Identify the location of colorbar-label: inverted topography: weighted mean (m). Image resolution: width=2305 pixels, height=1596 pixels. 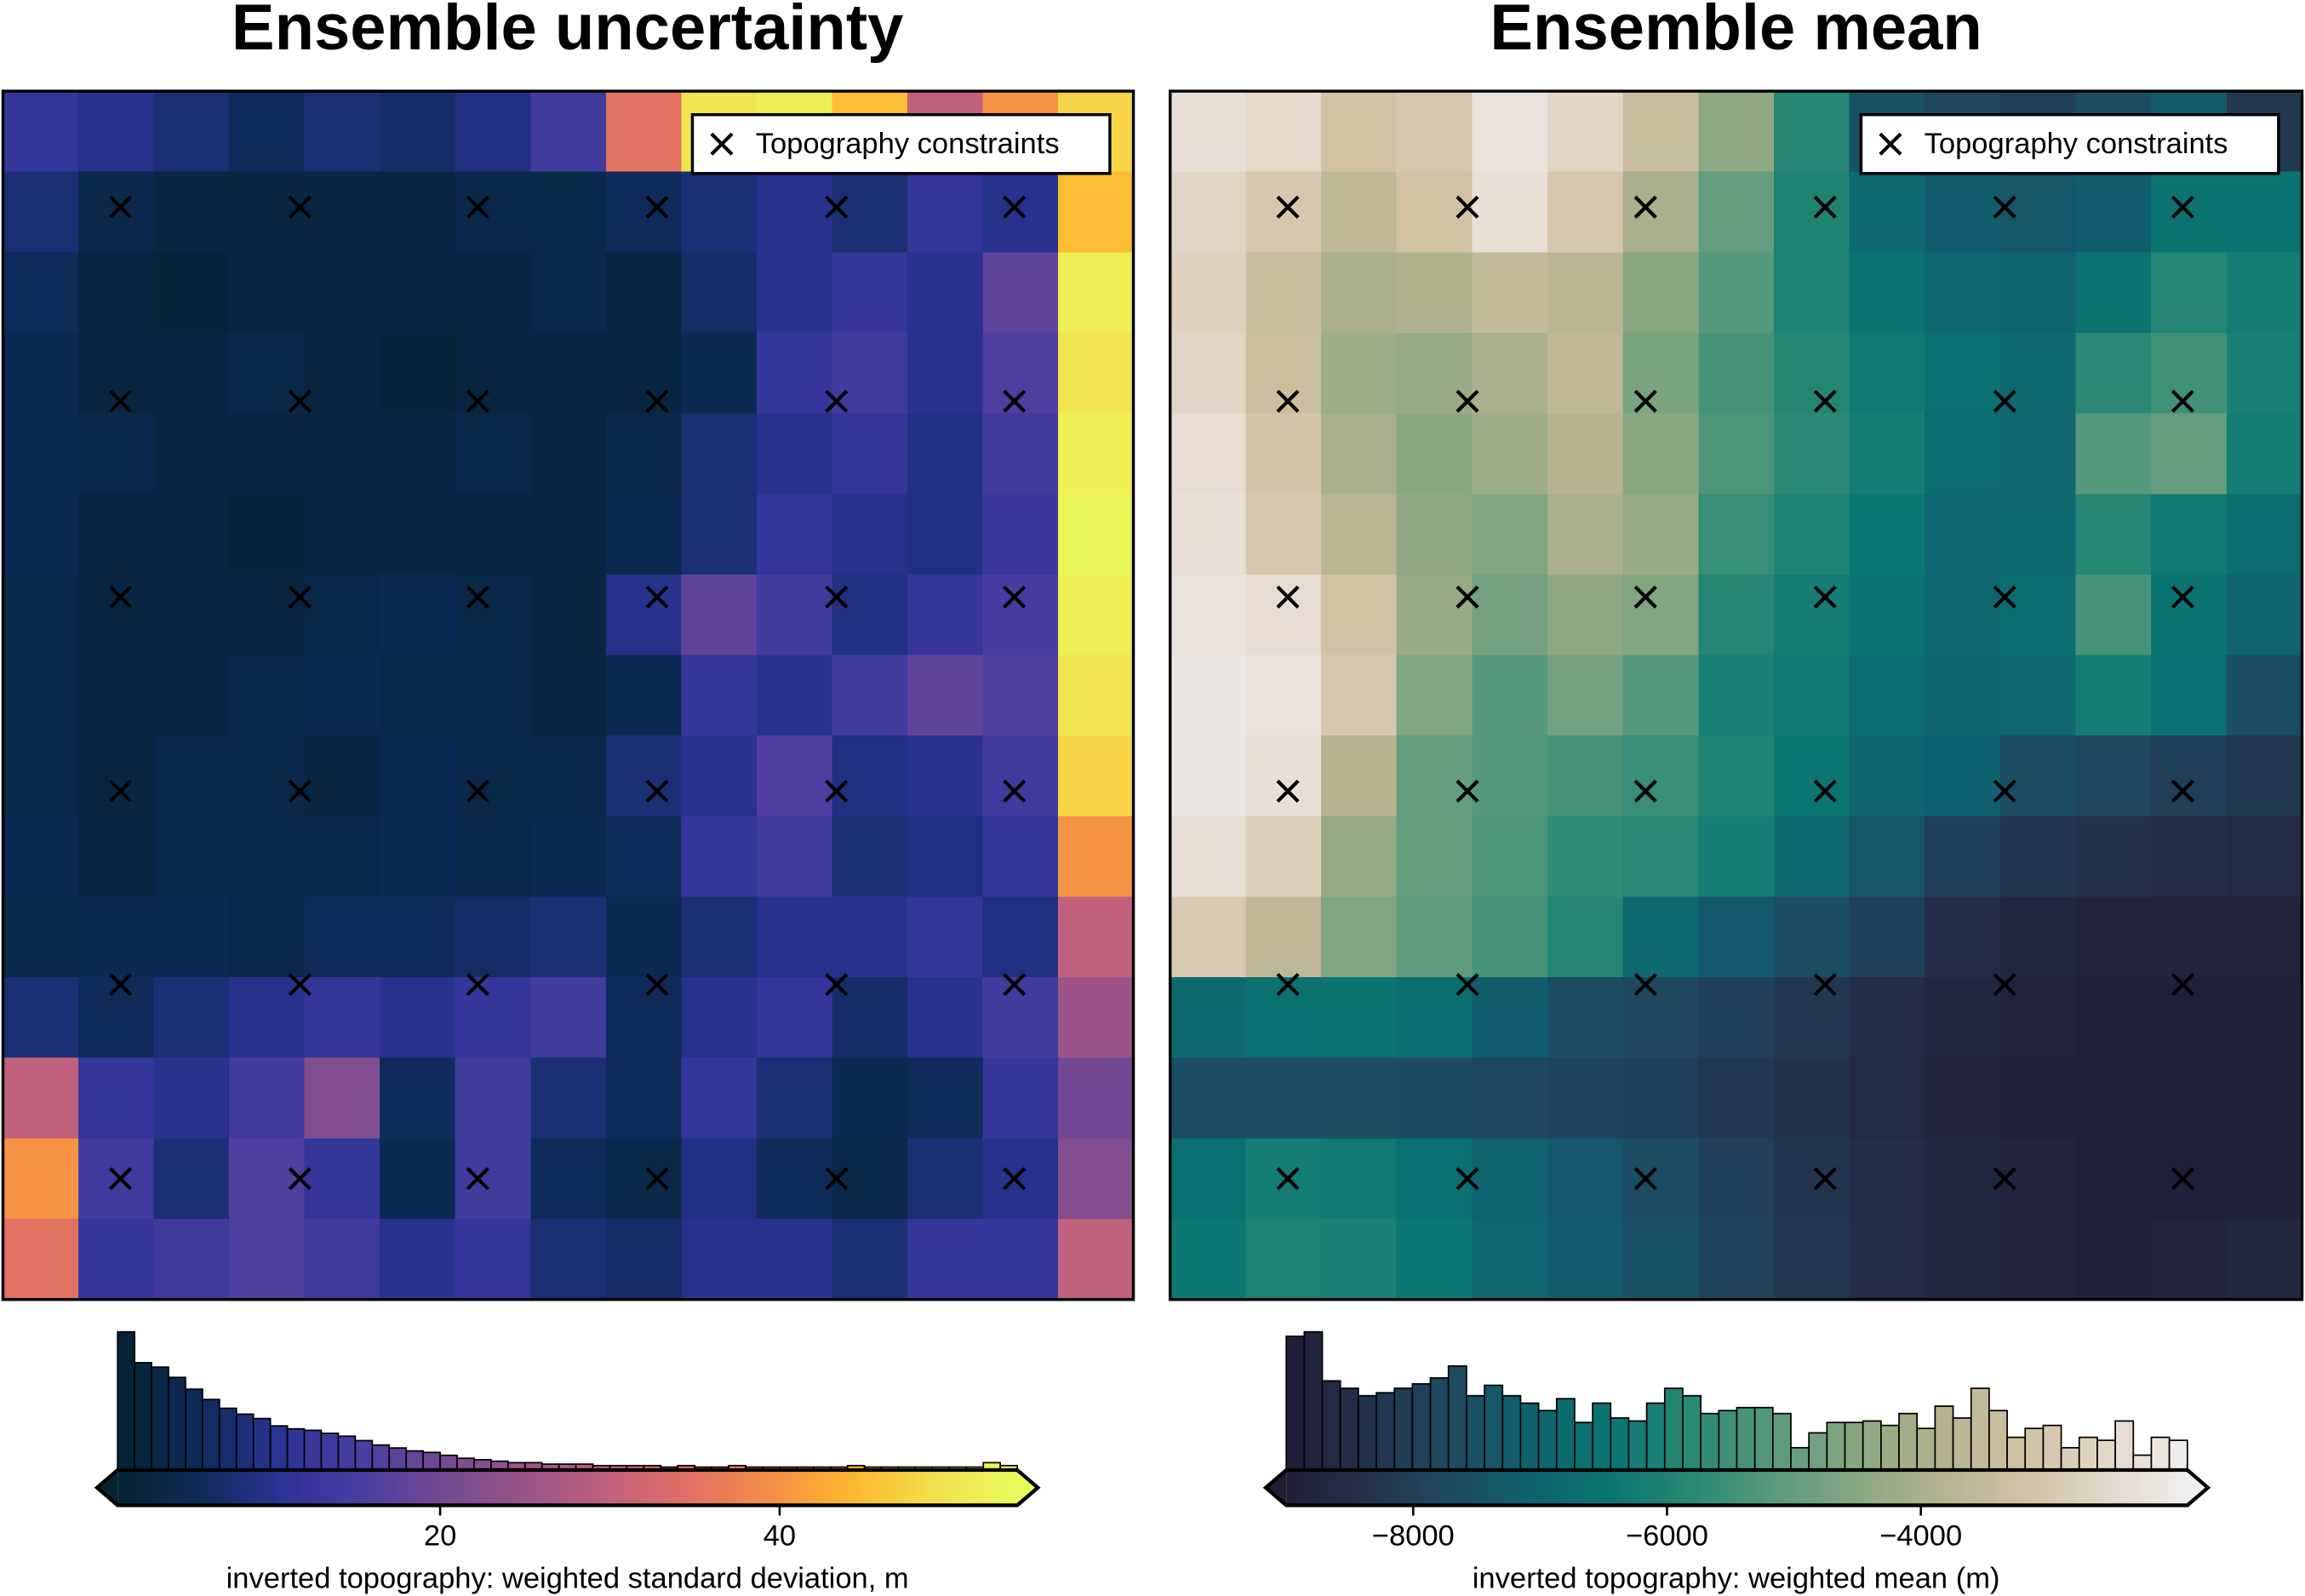
(1736, 1579).